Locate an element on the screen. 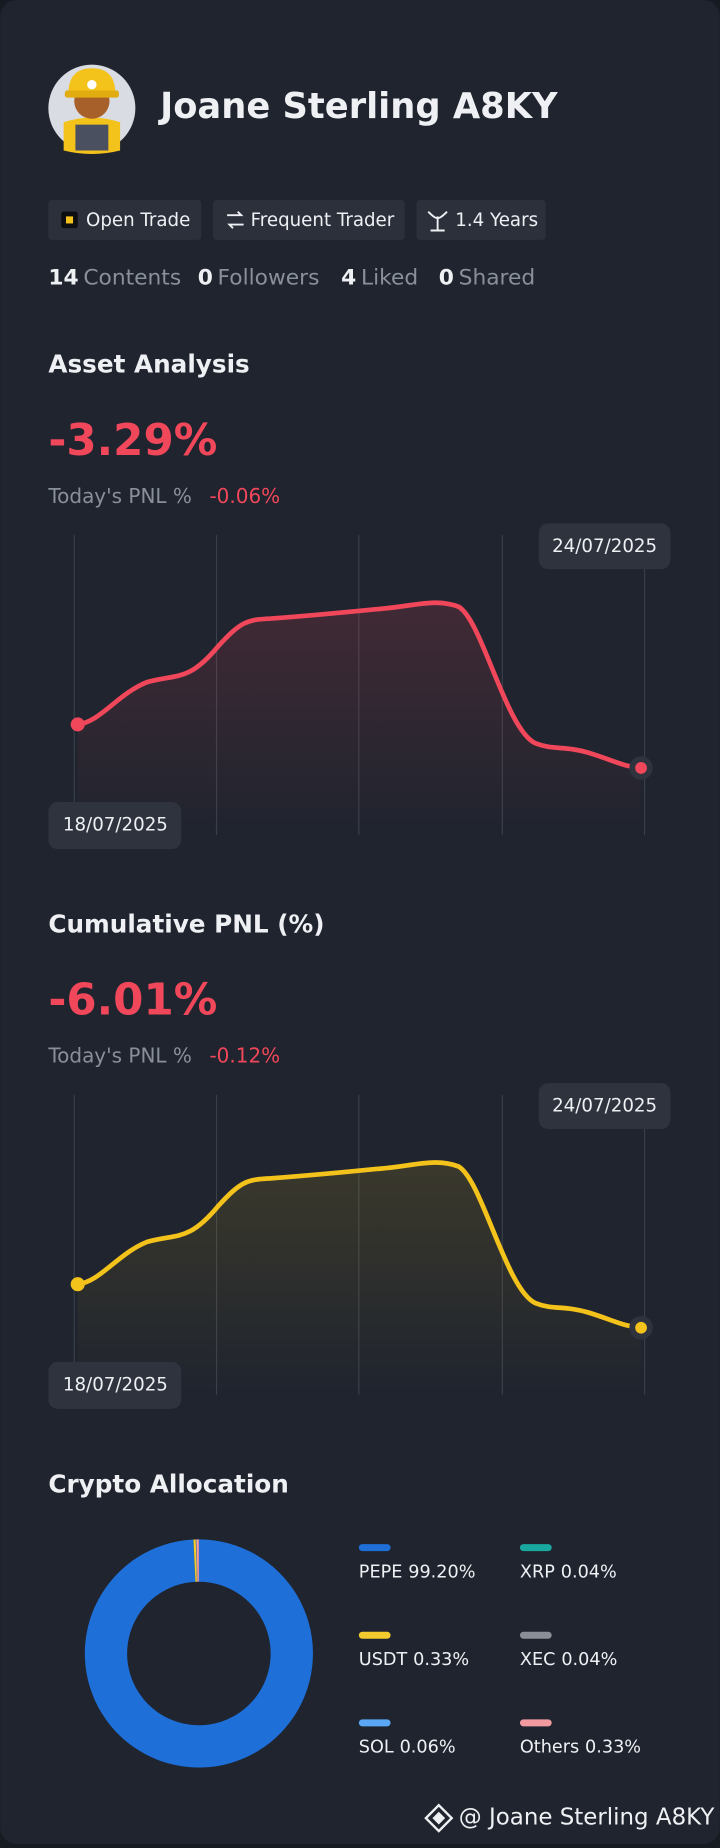  pnl-value: -6.01% is located at coordinates (132, 1001).